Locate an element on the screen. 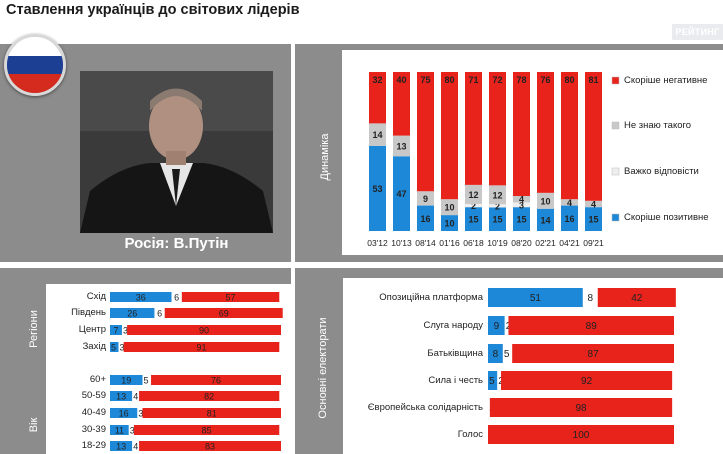 This screenshot has width=723, height=454. russia-flag-icon is located at coordinates (35, 65).